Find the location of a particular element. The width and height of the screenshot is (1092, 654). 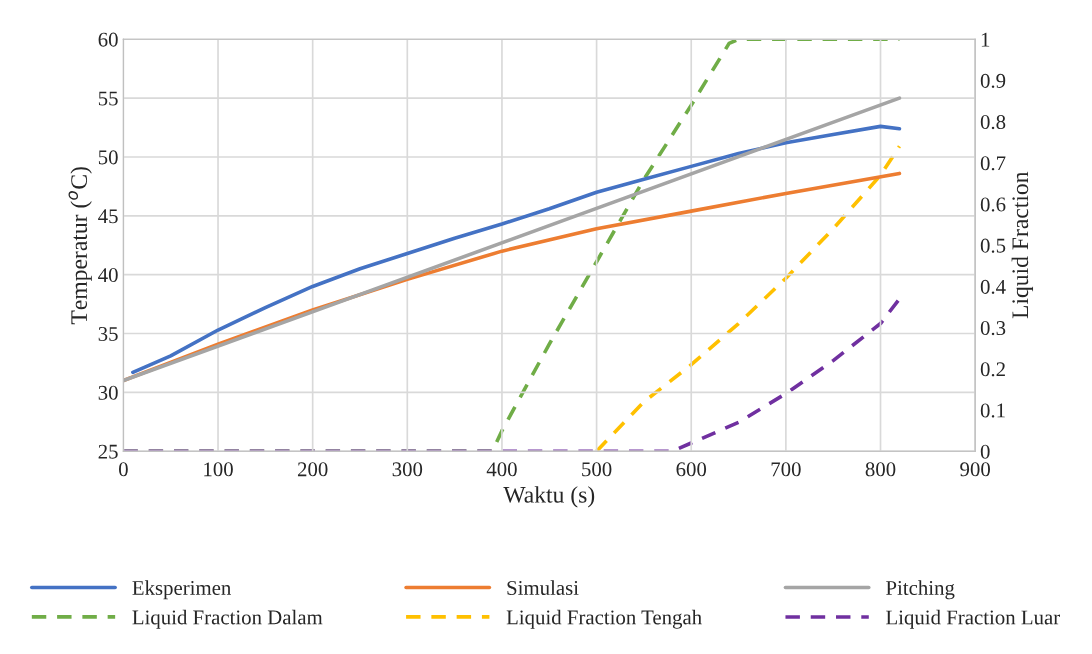

line-series is located at coordinates (748, 298).